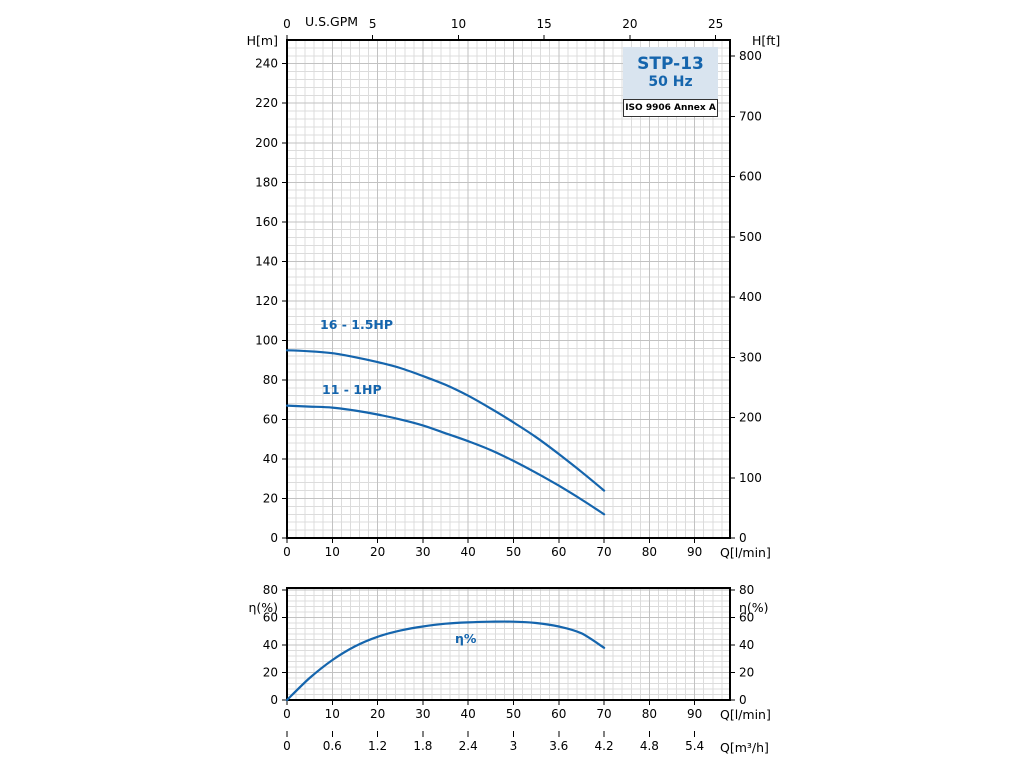 Image resolution: width=1024 pixels, height=768 pixels. I want to click on tick-label: 160, so click(266, 222).